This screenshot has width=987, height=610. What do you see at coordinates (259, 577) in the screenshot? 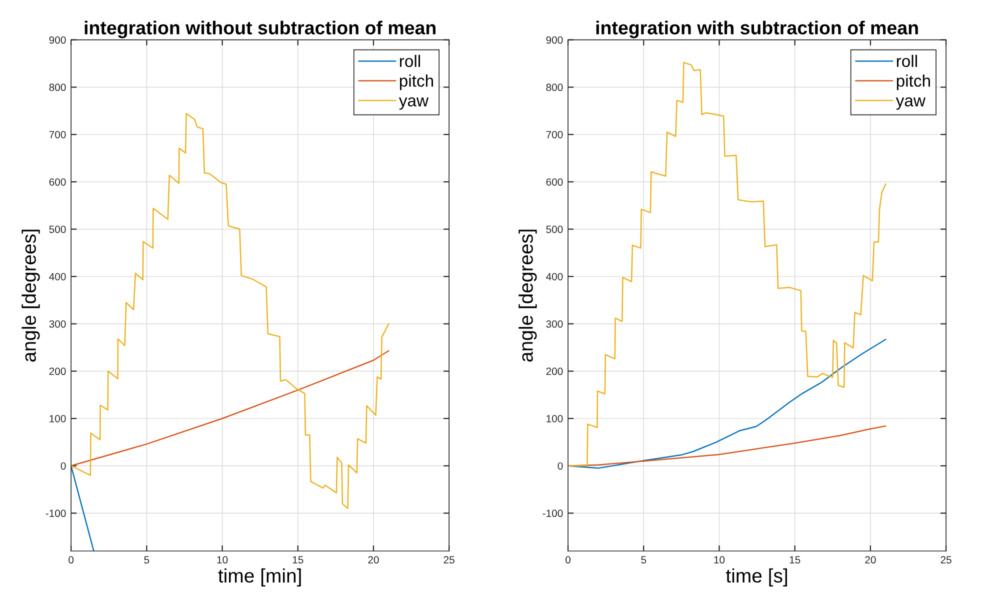
I see `x-axis-title: time [min]` at bounding box center [259, 577].